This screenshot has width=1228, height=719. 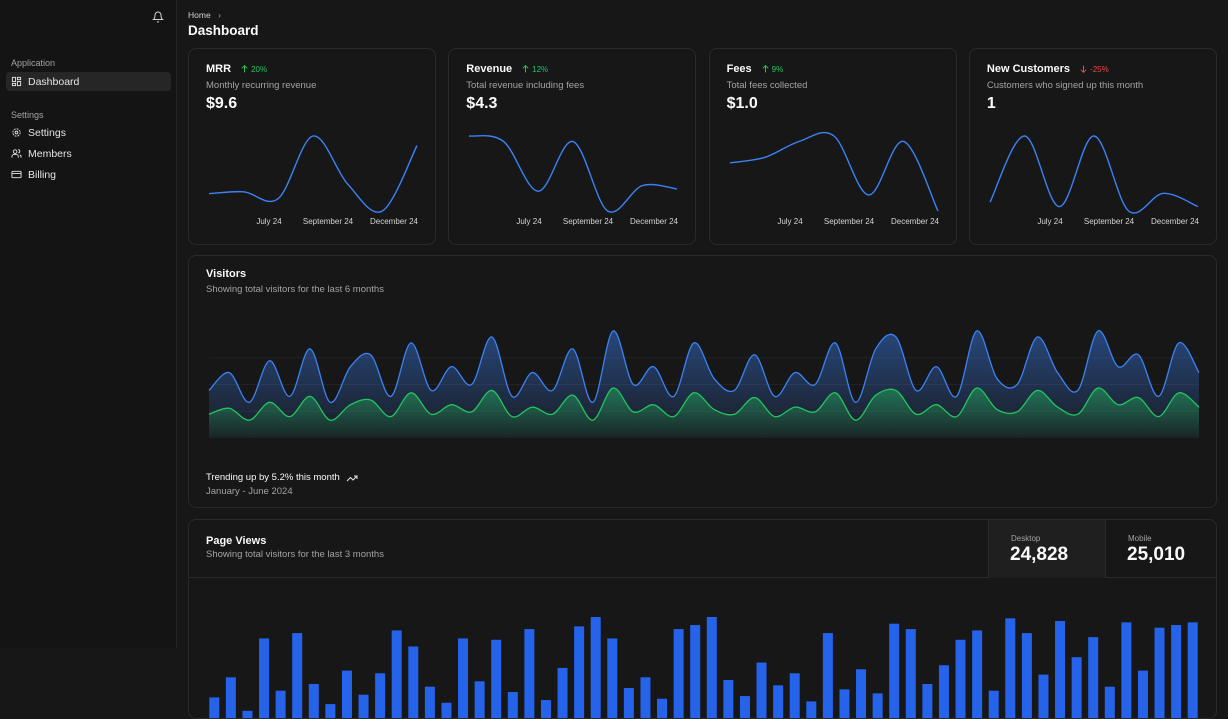 I want to click on settings-icon, so click(x=16, y=132).